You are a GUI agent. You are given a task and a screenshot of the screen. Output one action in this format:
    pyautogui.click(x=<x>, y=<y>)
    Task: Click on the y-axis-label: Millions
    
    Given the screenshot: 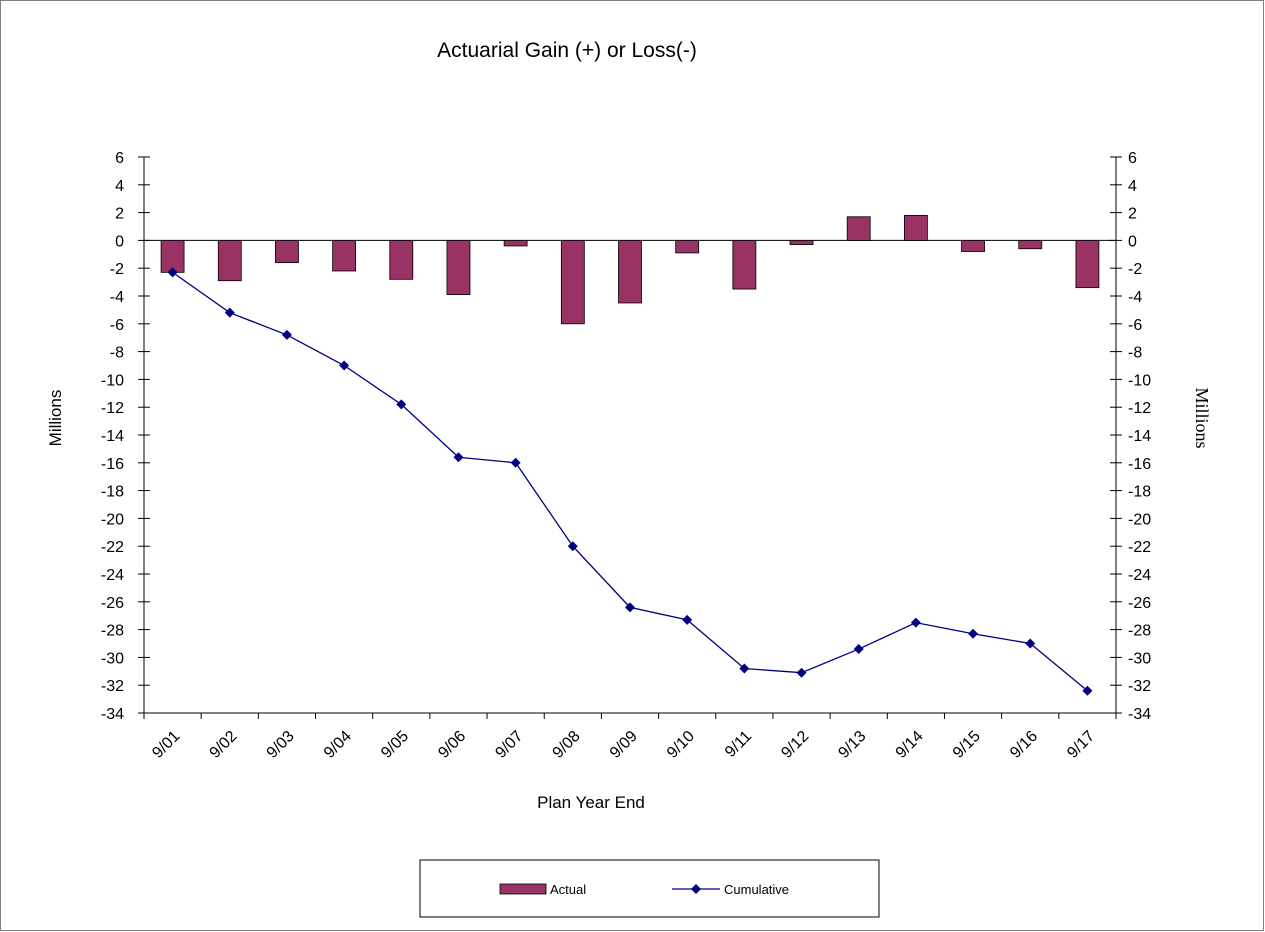 What is the action you would take?
    pyautogui.click(x=55, y=418)
    